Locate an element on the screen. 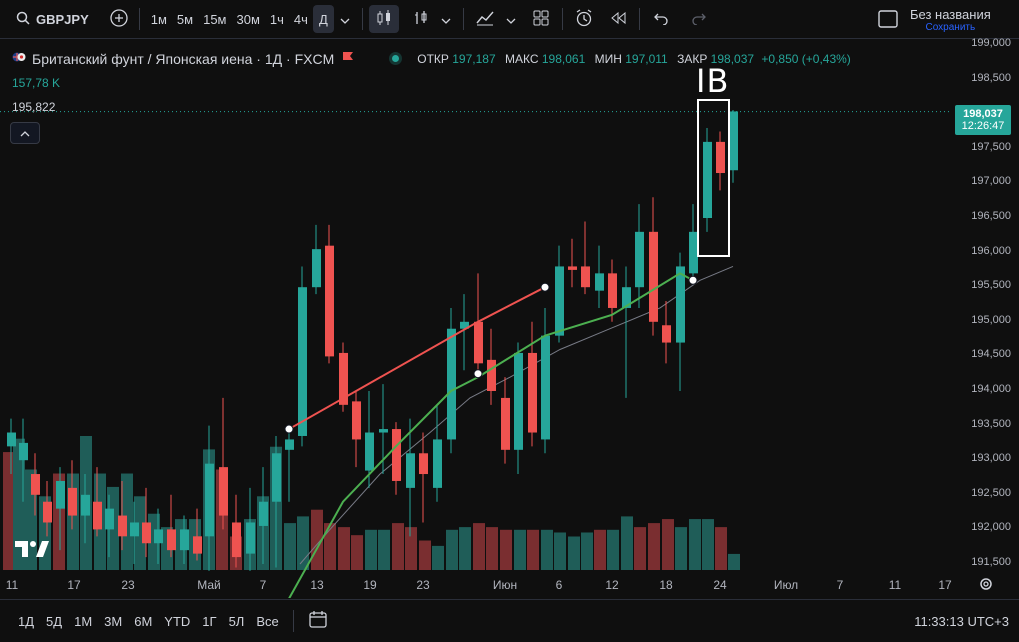 This screenshot has width=1019, height=642. interval-5m: 5м is located at coordinates (185, 19).